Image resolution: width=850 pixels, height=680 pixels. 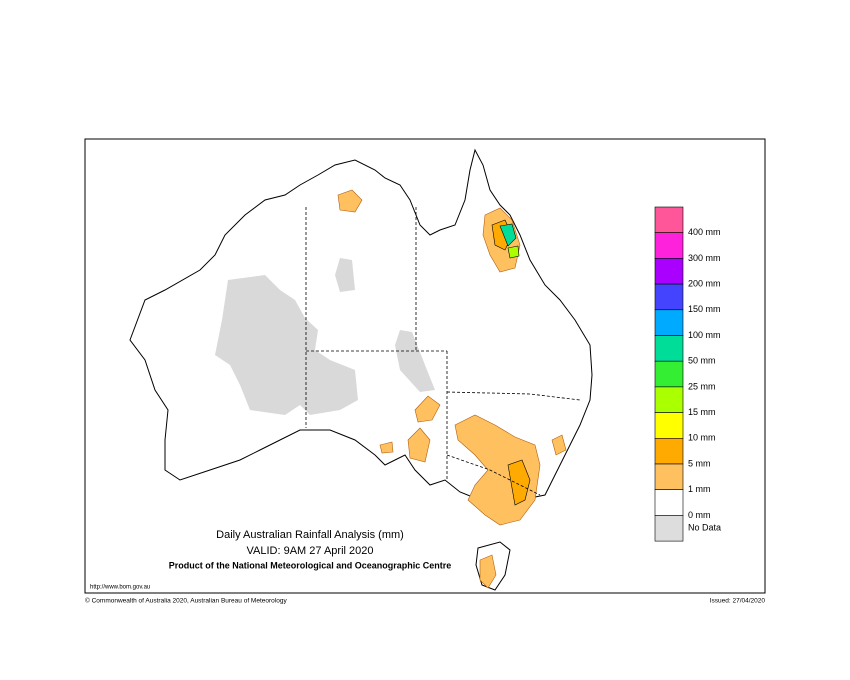 I want to click on legend-label: 100 mm, so click(x=704, y=335).